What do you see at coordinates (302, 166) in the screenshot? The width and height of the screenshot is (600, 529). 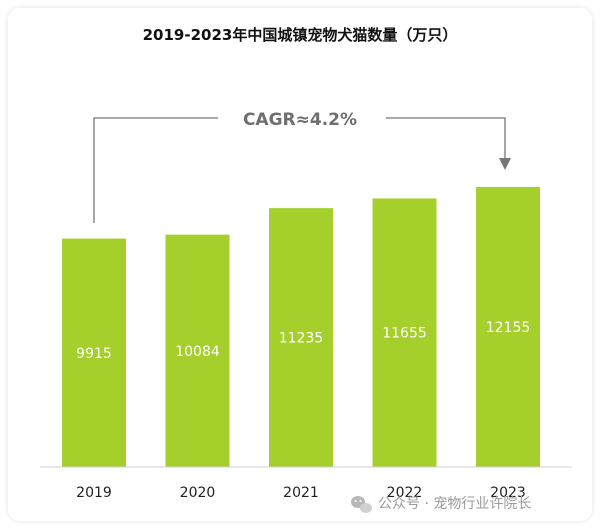 I see `cagr-annotation: CAGR≈4.2%` at bounding box center [302, 166].